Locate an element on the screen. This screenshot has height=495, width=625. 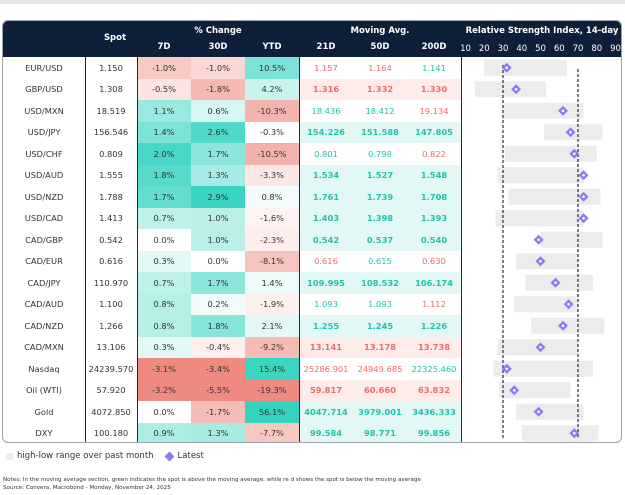
cell-ma21: 1.093 is located at coordinates (326, 304).